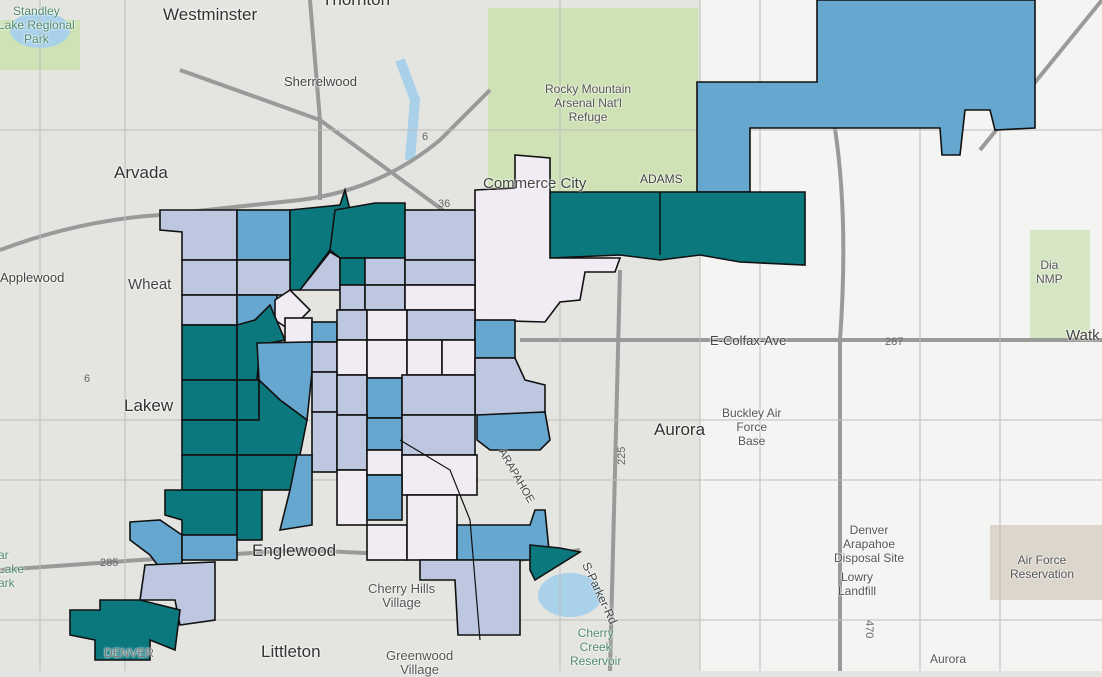 This screenshot has width=1102, height=677. I want to click on label-wheat-ridge: Wheat, so click(150, 284).